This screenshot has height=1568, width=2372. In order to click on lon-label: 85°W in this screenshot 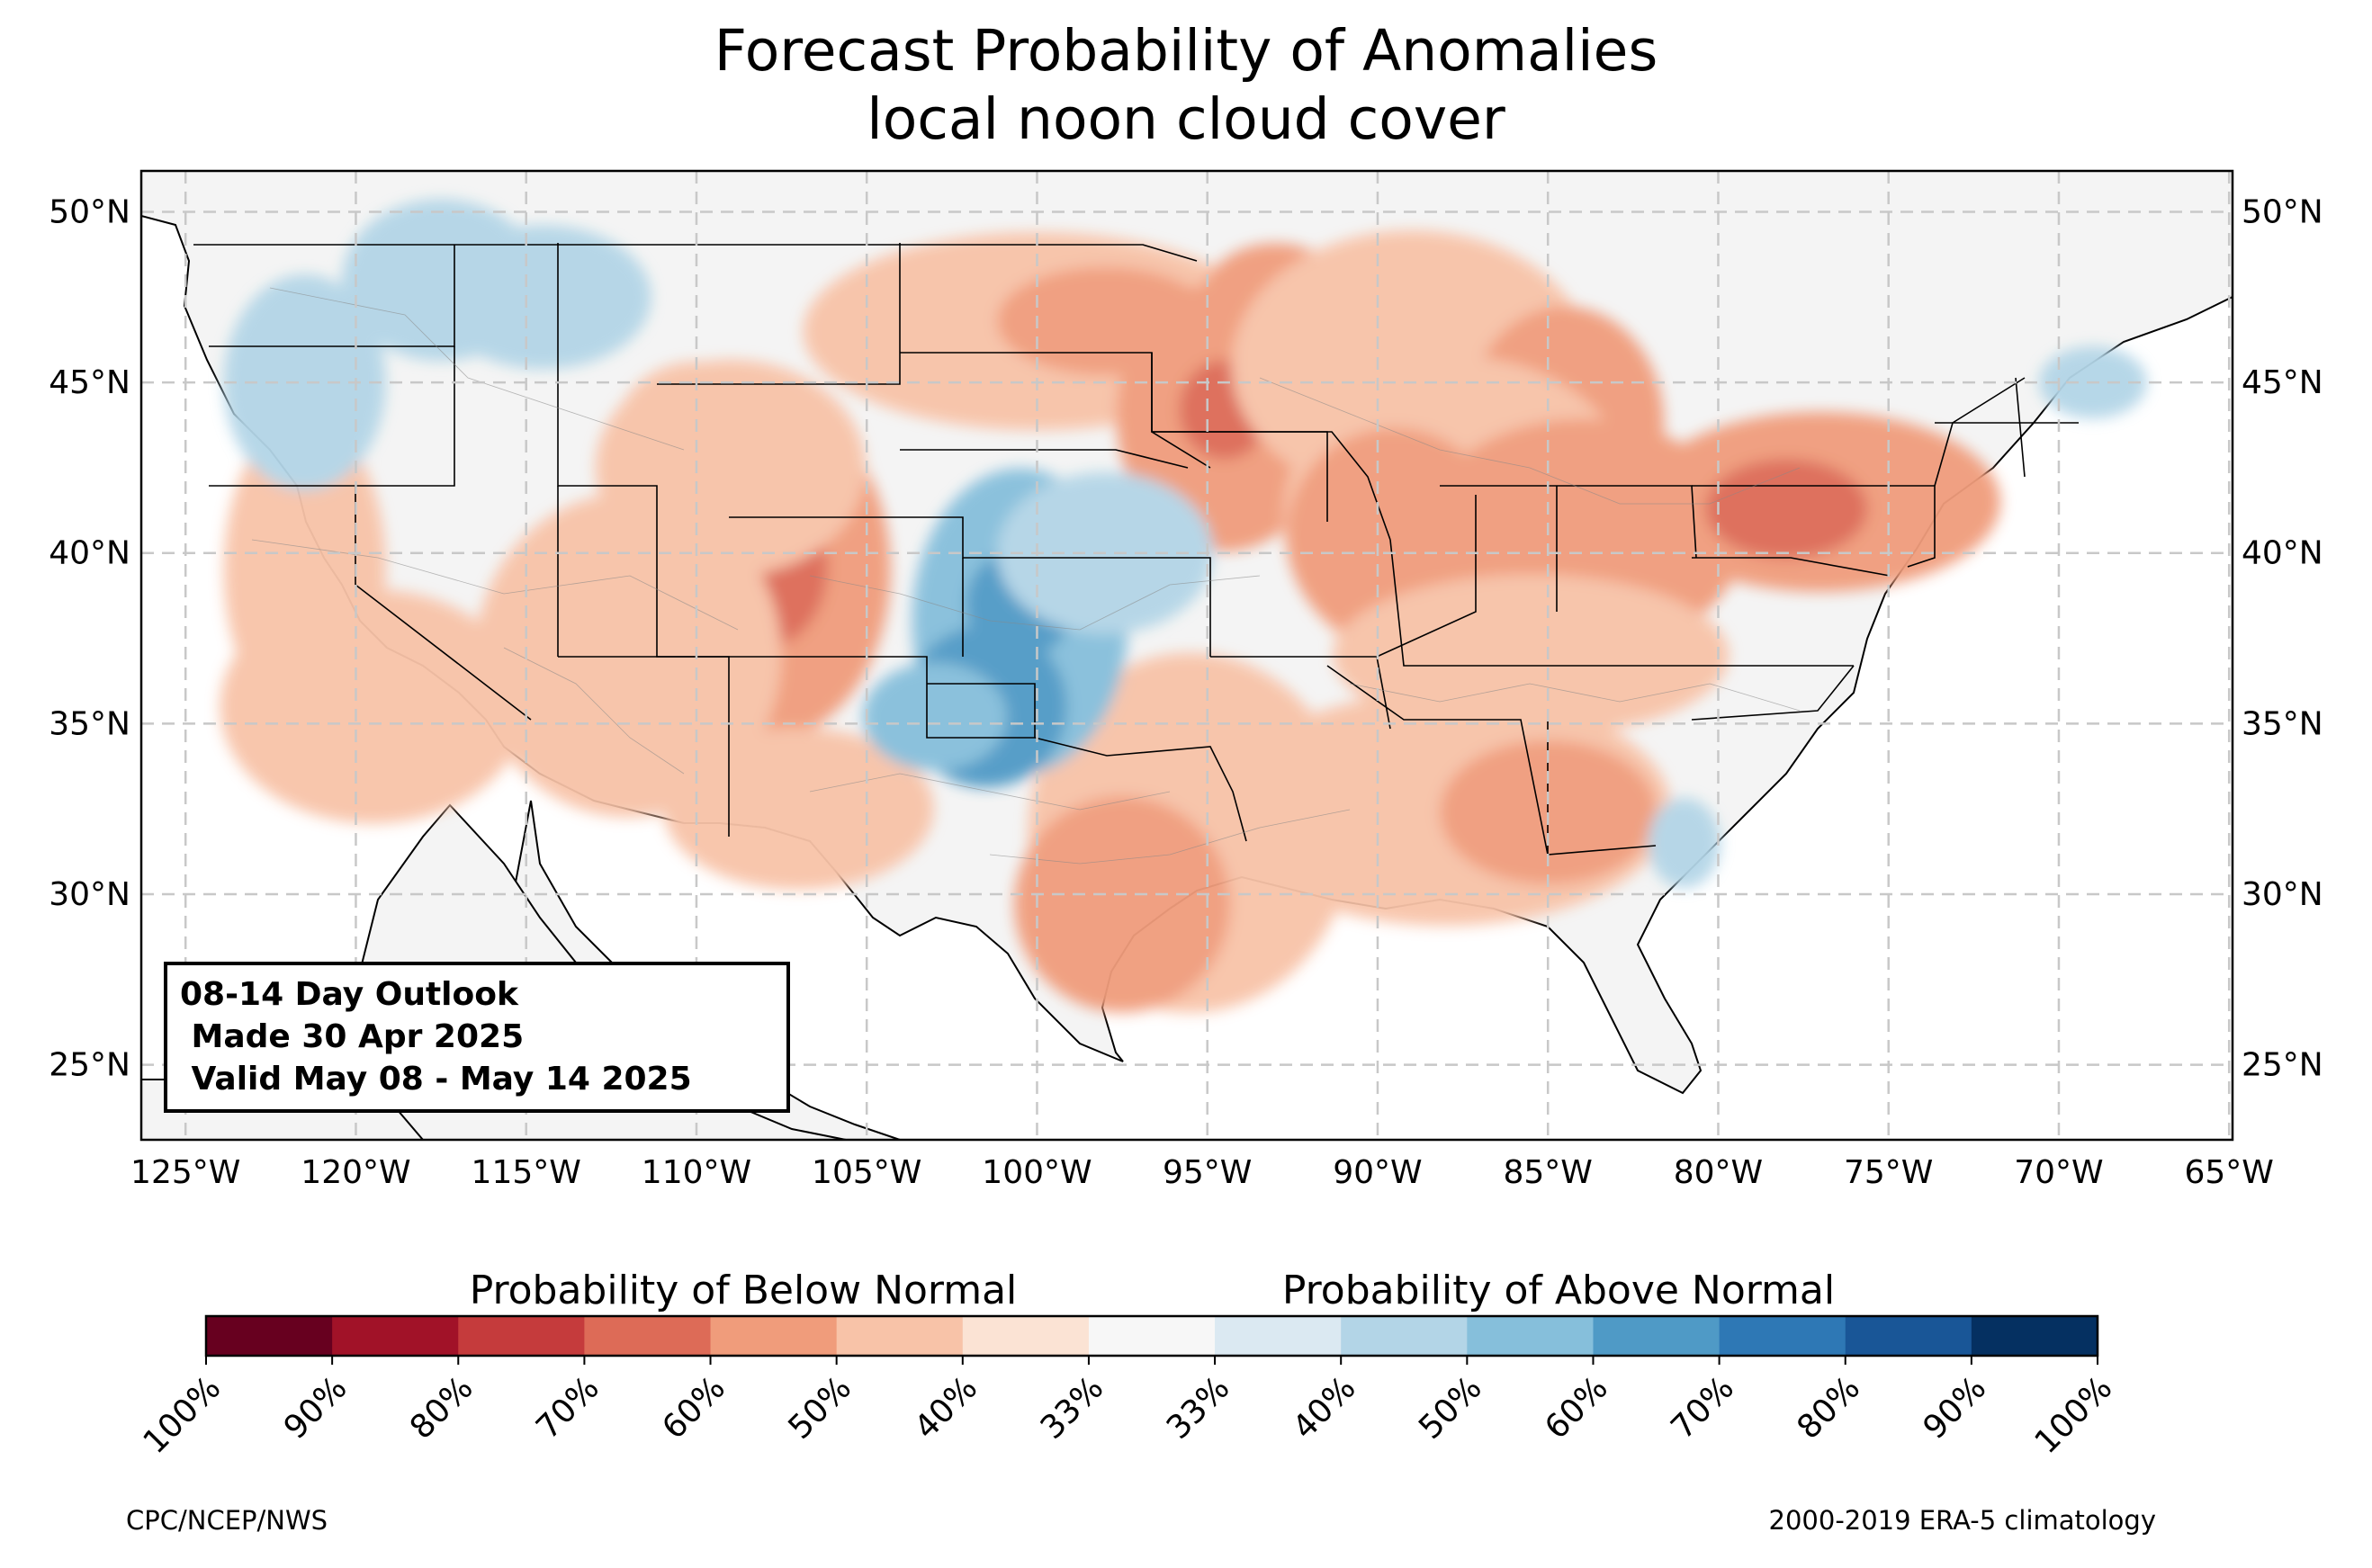, I will do `click(1549, 1172)`.